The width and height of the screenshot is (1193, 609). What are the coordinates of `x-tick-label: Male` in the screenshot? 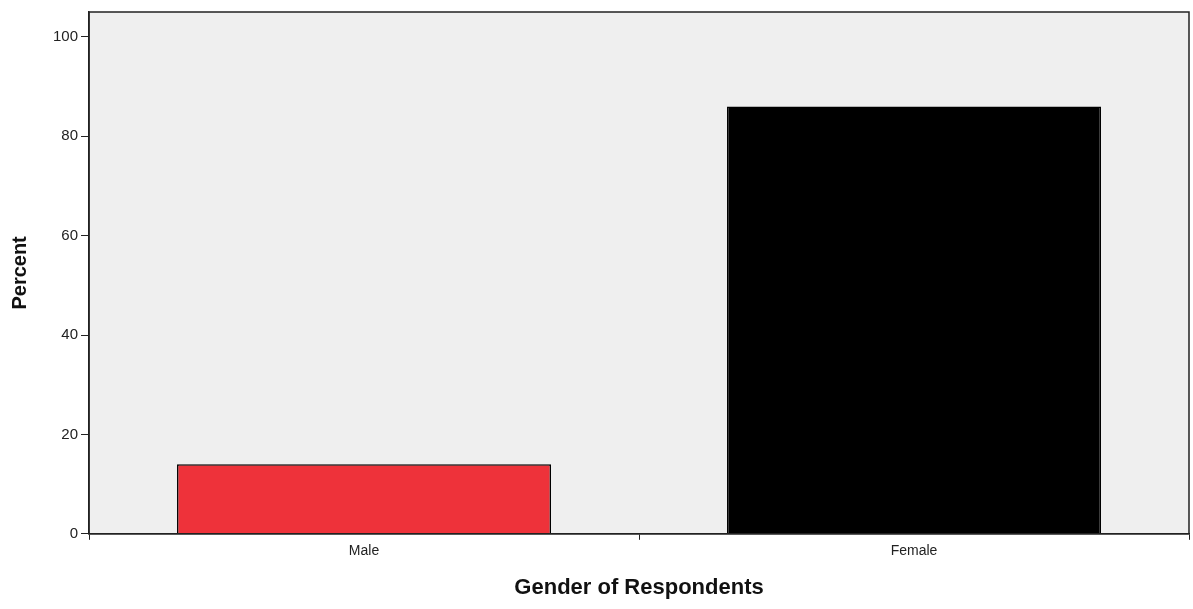 It's located at (364, 550).